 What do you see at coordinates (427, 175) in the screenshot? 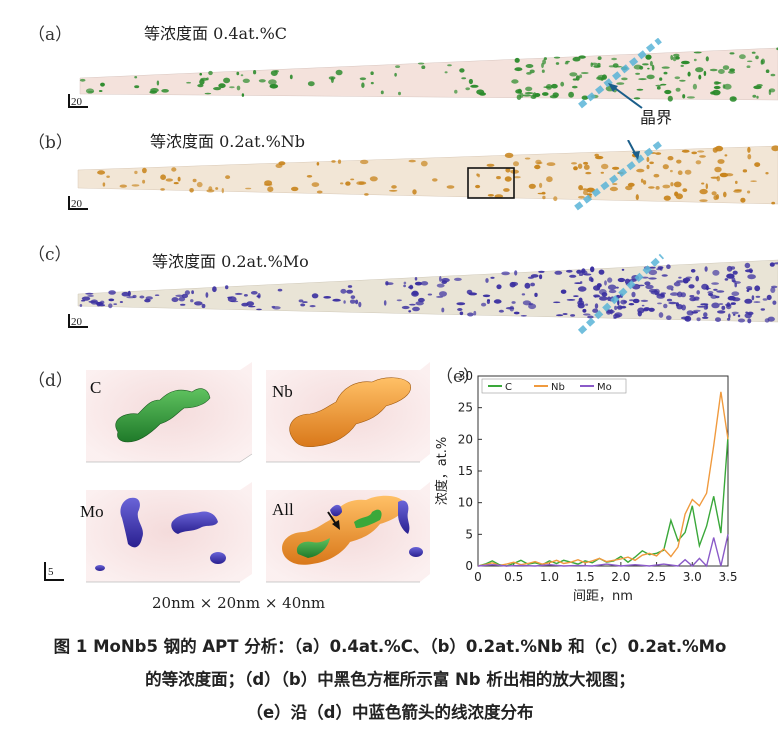
I see `panel-b-needle` at bounding box center [427, 175].